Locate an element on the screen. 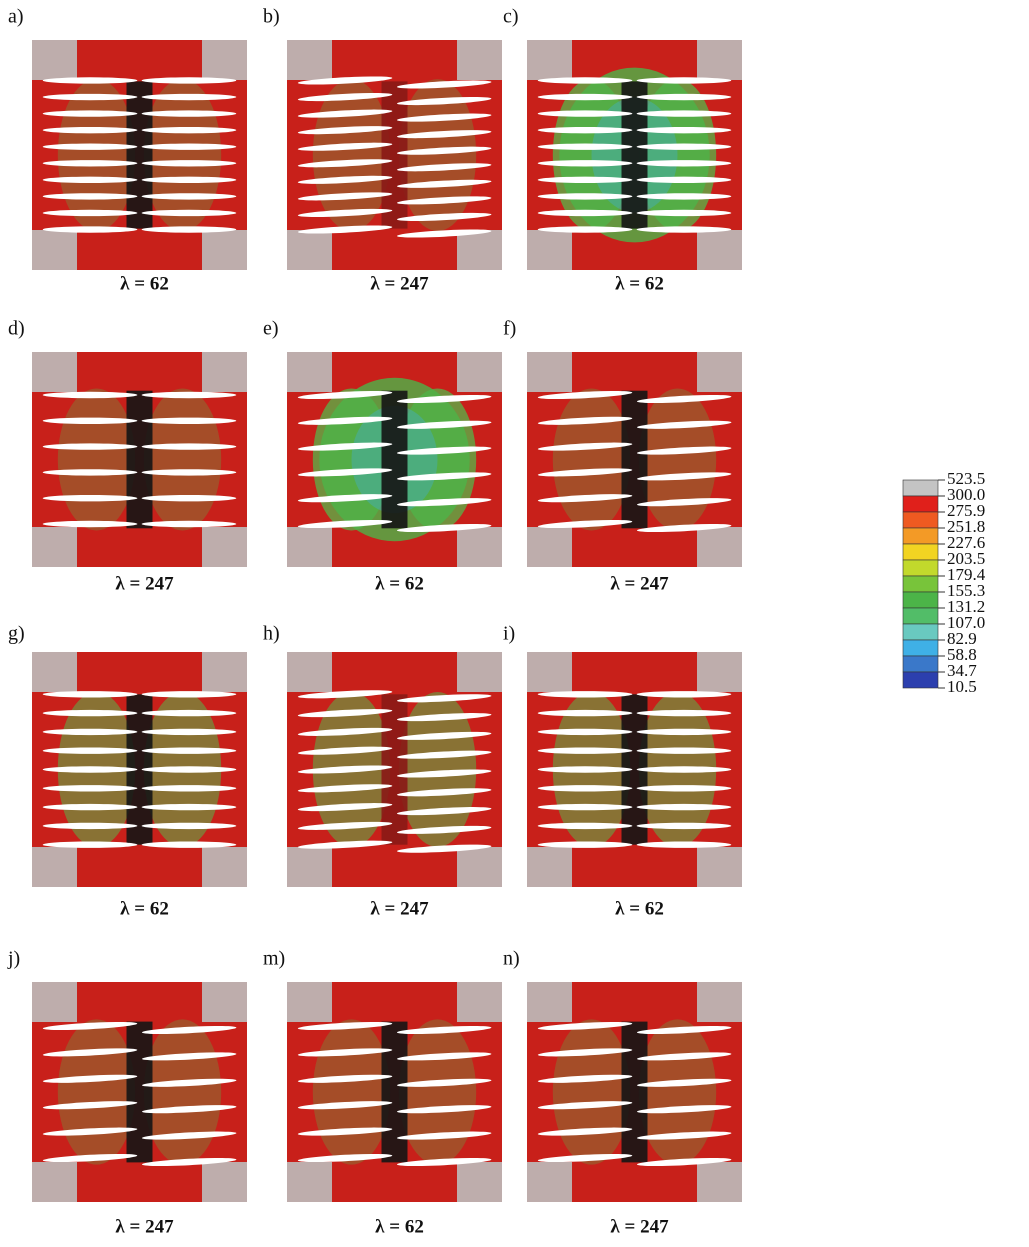  panel-label: d) is located at coordinates (16, 329).